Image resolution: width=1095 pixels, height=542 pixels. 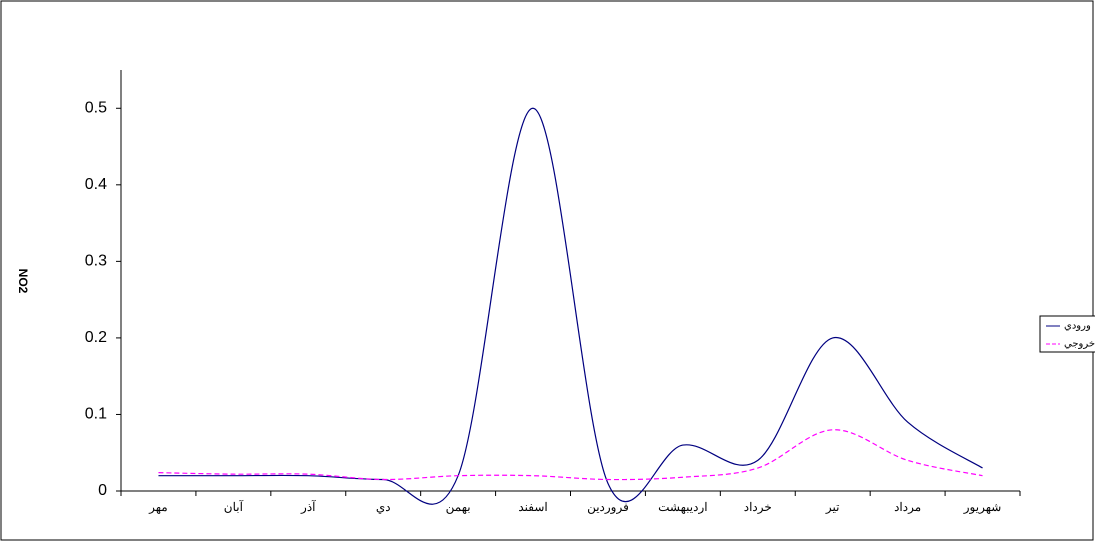 What do you see at coordinates (96, 337) in the screenshot?
I see `y-tick-label: 0.2` at bounding box center [96, 337].